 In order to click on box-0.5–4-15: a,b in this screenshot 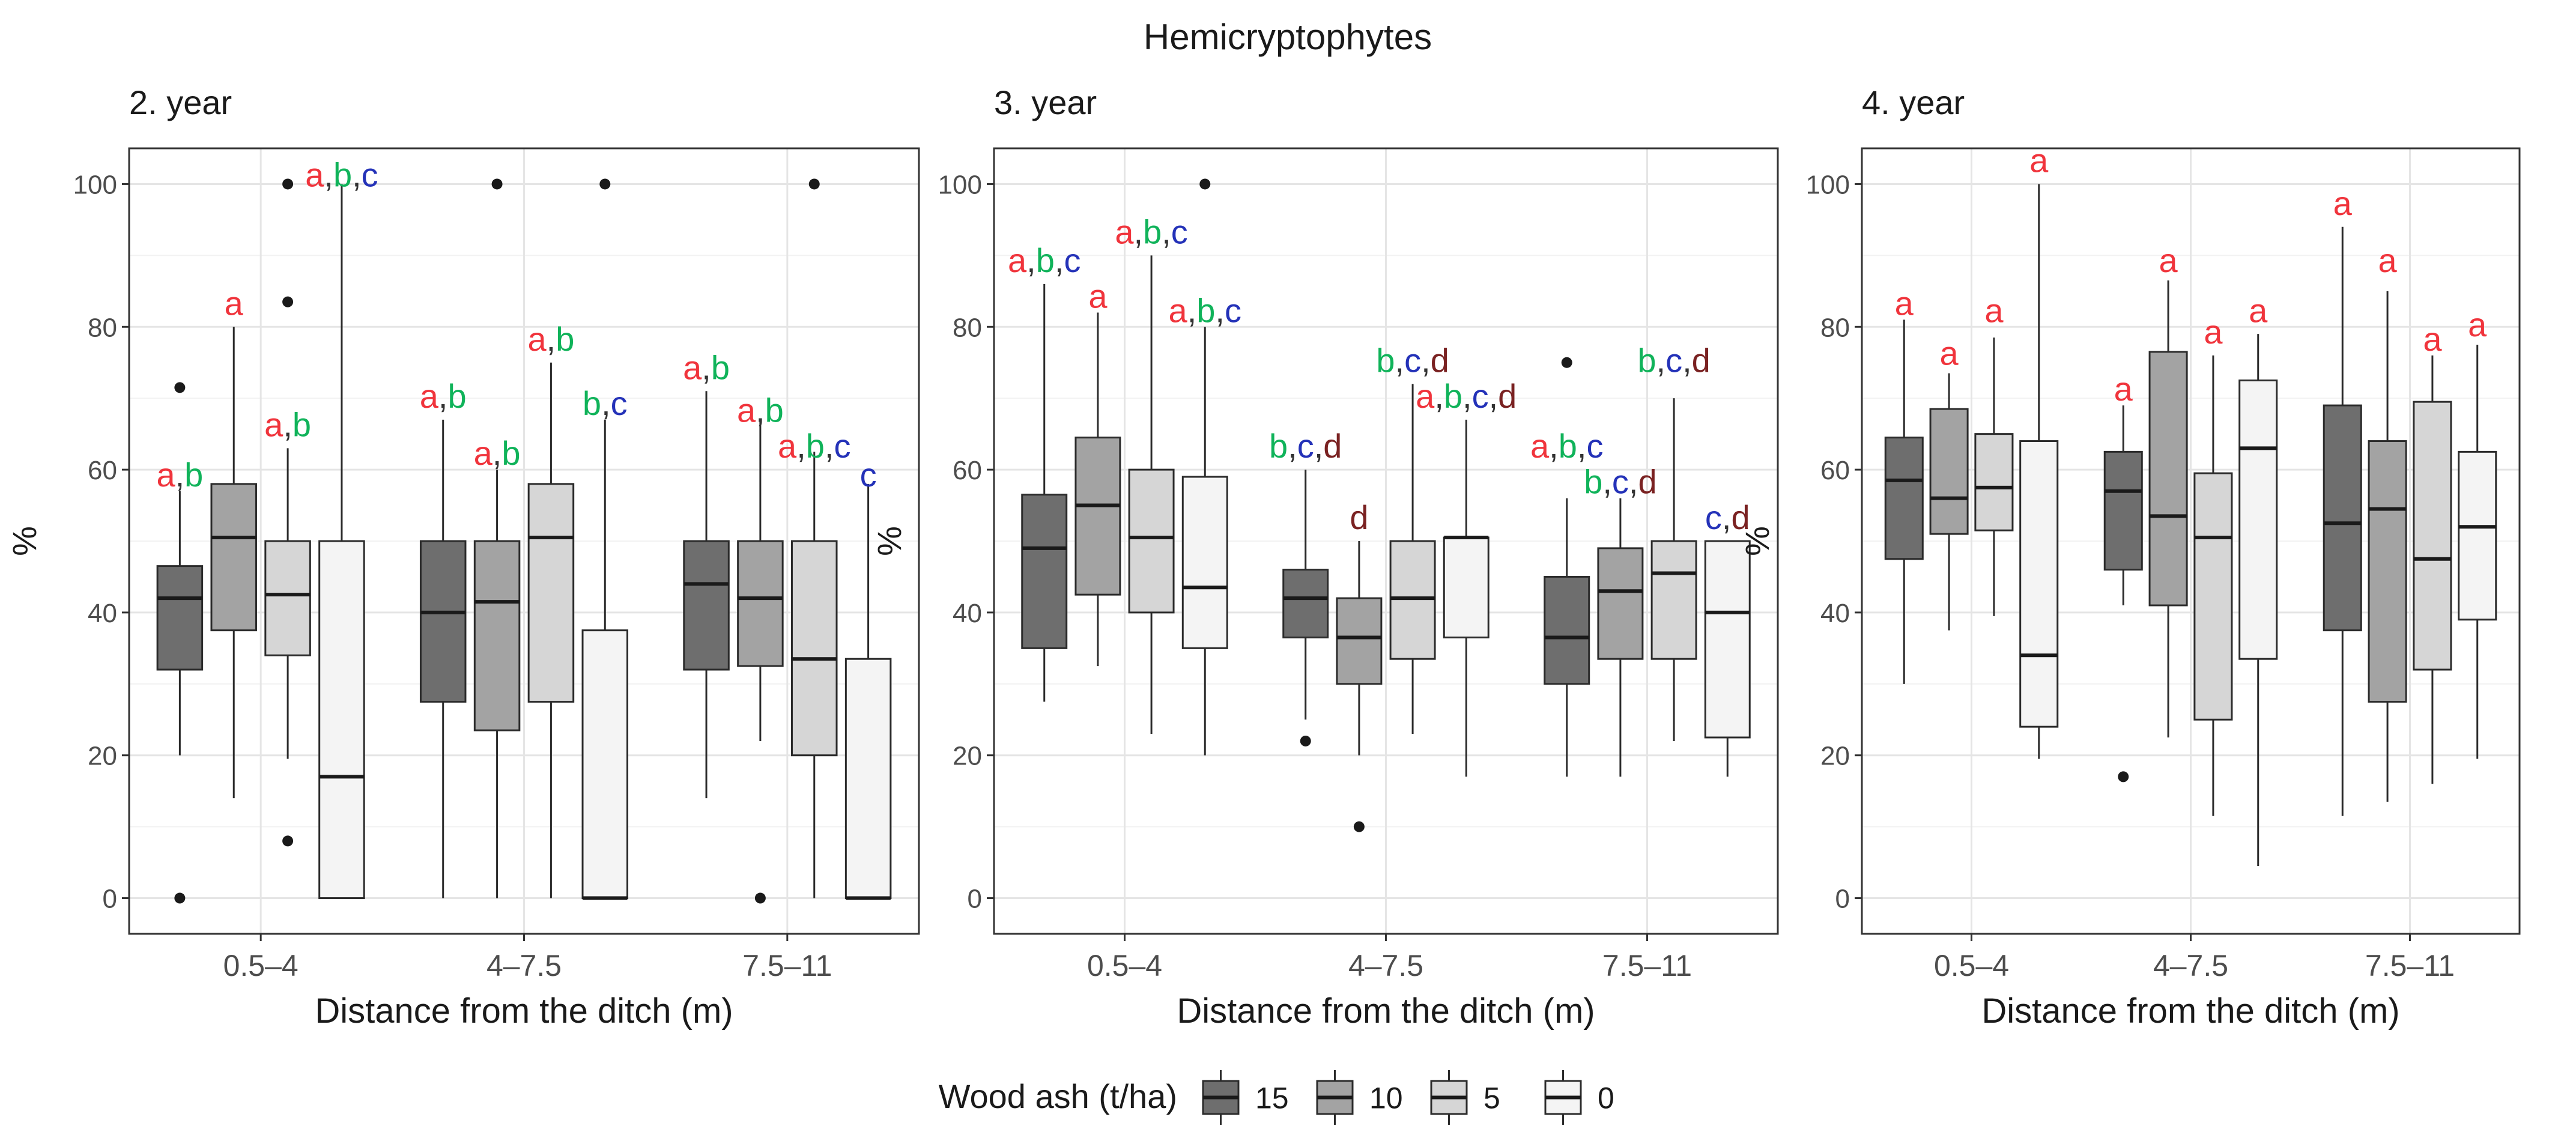, I will do `click(180, 643)`.